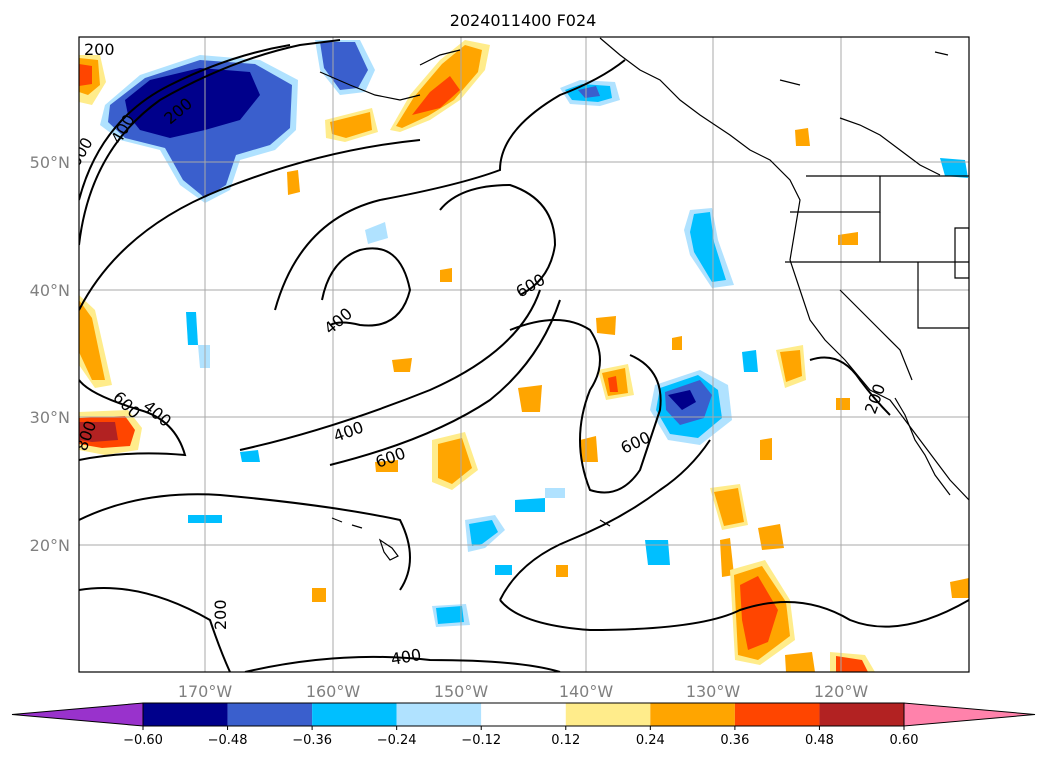  What do you see at coordinates (565, 740) in the screenshot?
I see `colorbar-tick-label: 0.12` at bounding box center [565, 740].